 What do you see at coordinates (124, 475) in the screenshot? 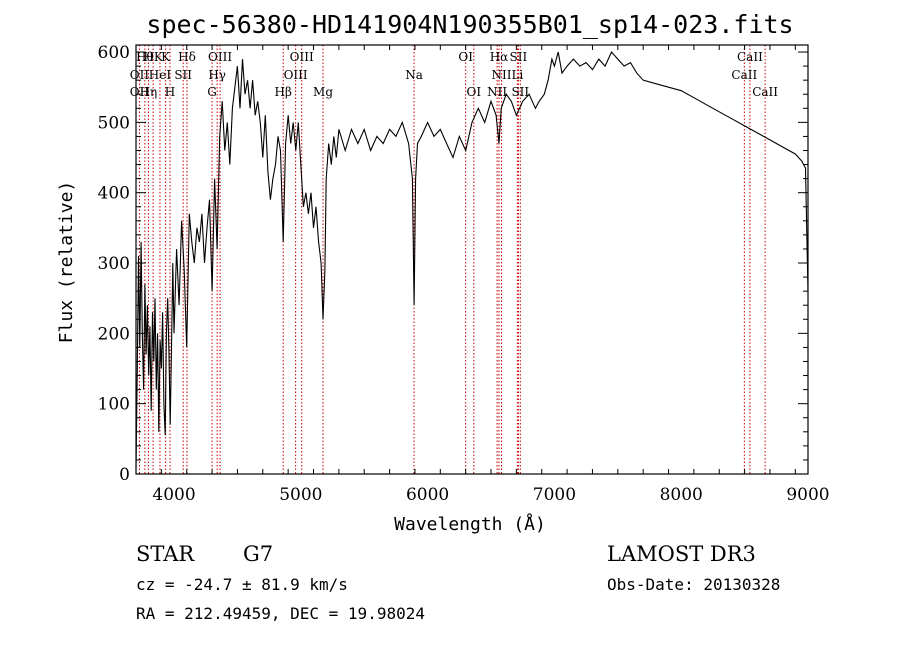
I see `y-tick-label: 0` at bounding box center [124, 475].